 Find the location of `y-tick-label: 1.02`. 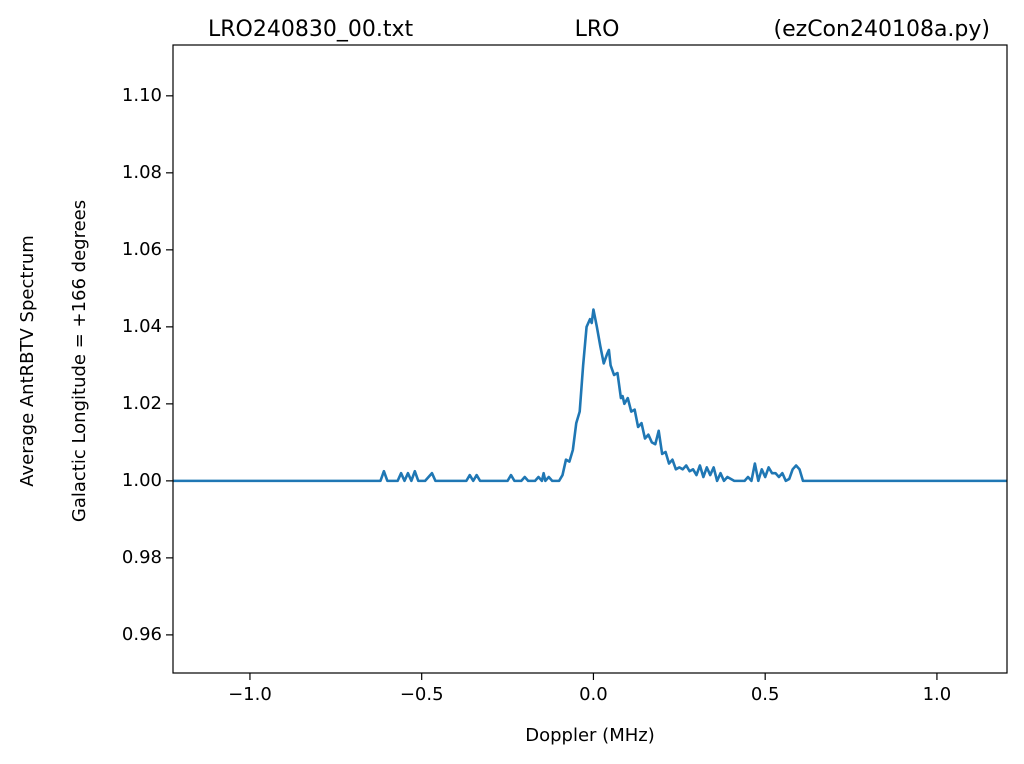

y-tick-label: 1.02 is located at coordinates (142, 403).